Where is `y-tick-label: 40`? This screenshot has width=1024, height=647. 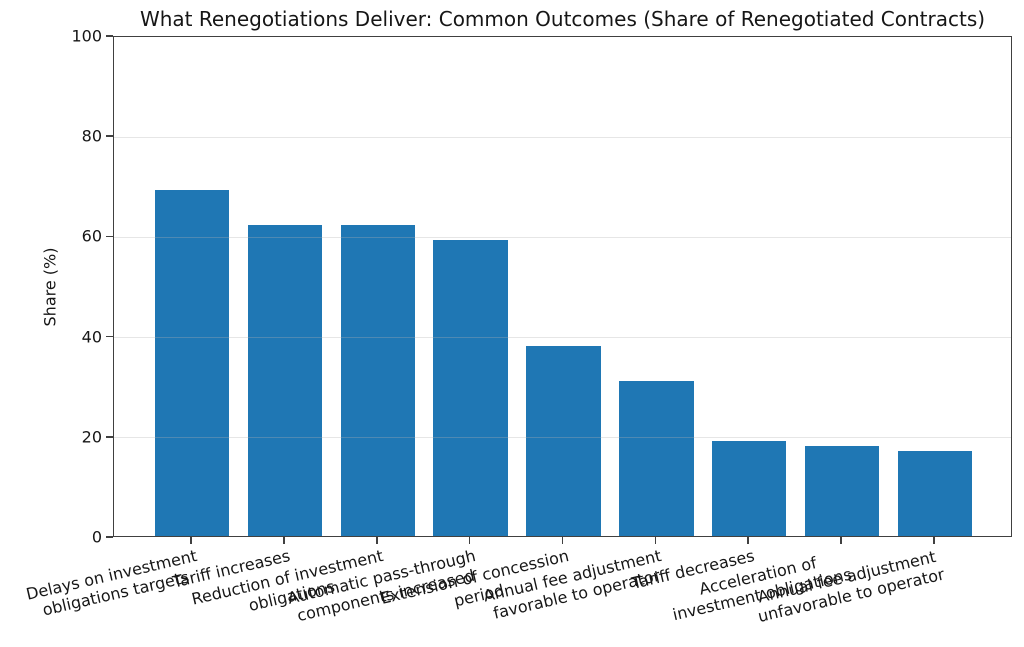 y-tick-label: 40 is located at coordinates (91, 337).